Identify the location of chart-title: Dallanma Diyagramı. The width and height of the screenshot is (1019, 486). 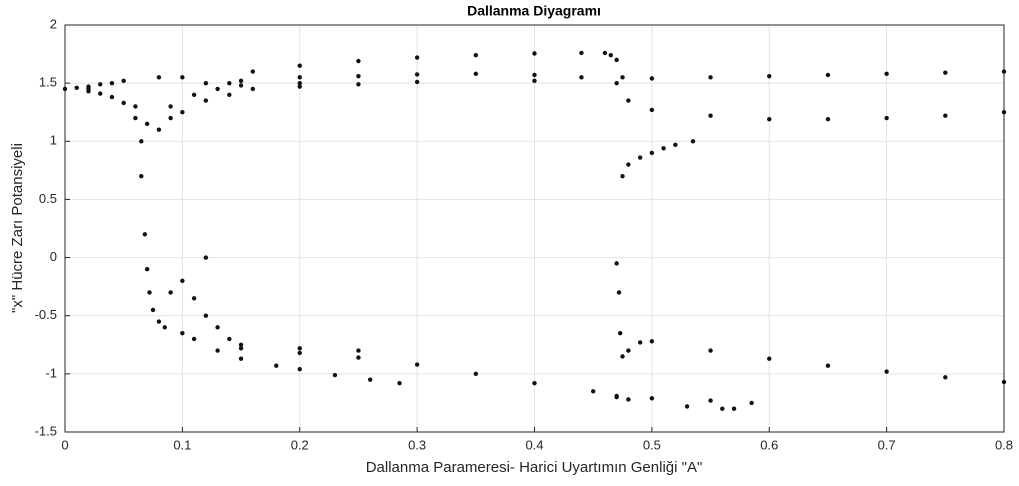
(534, 11).